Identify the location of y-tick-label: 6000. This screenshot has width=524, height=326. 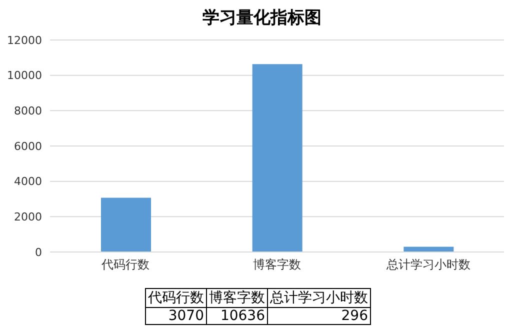
(28, 146).